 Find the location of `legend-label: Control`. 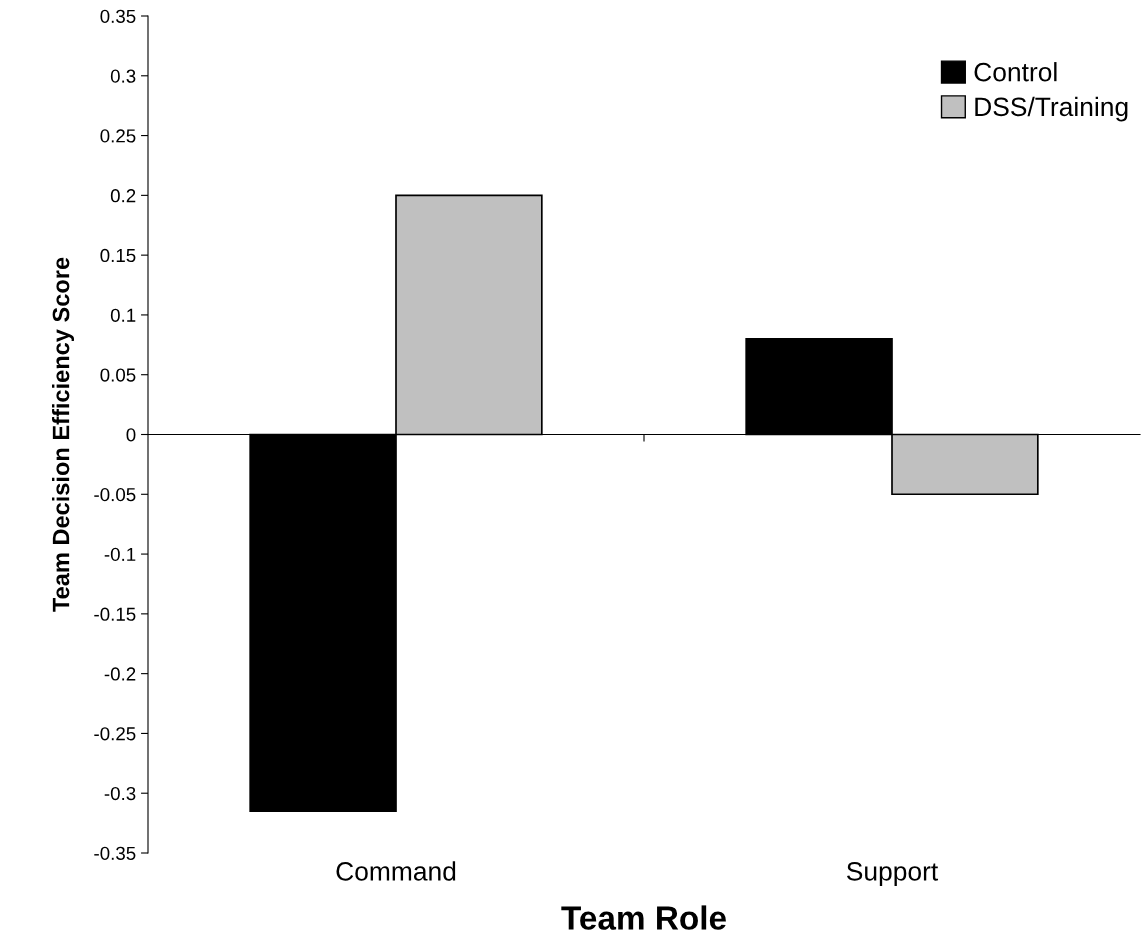

legend-label: Control is located at coordinates (1015, 72).